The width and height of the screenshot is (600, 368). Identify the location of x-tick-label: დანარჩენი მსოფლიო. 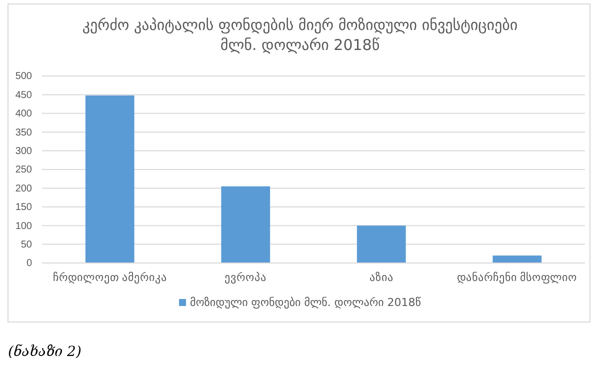
(517, 277).